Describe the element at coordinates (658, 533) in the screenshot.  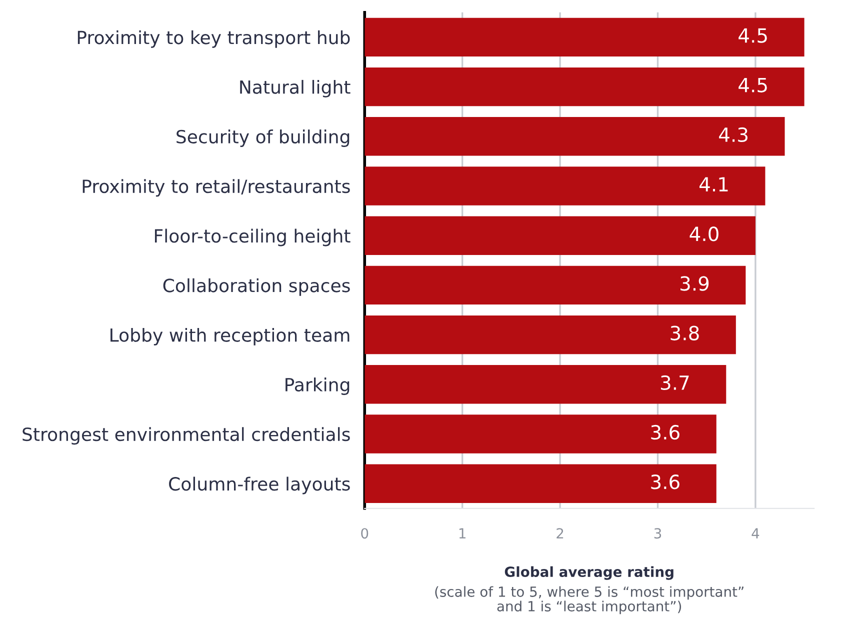
I see `x-tick-label: 3` at that location.